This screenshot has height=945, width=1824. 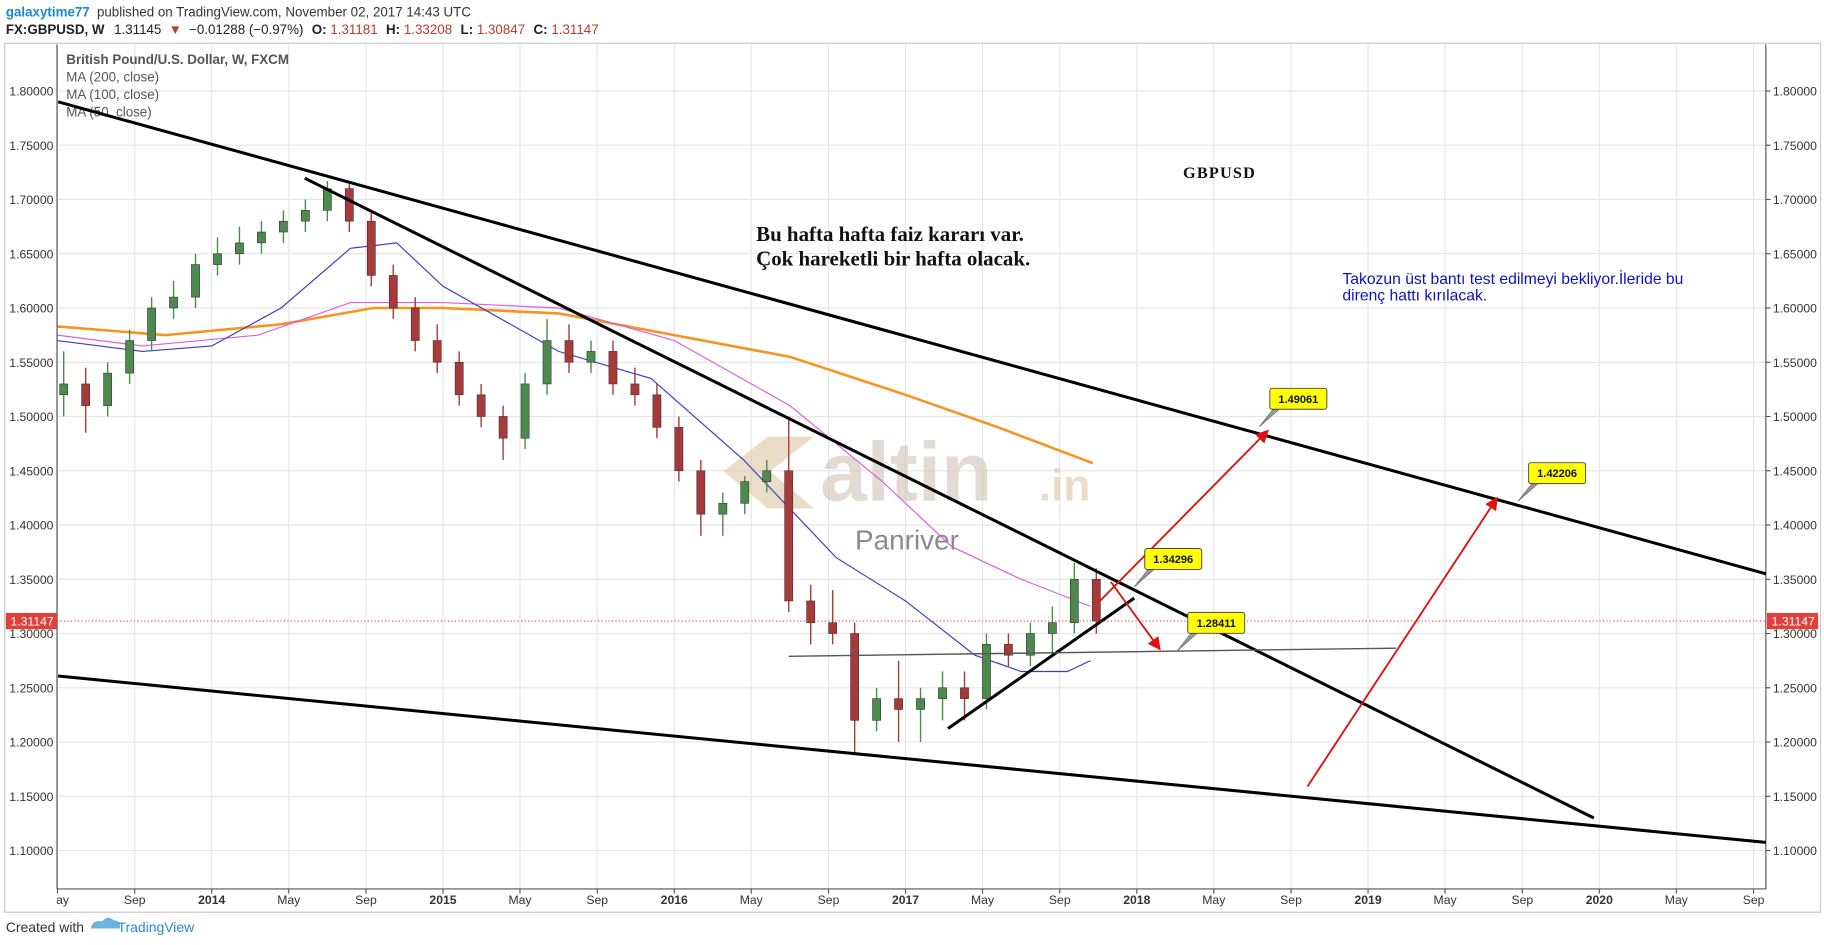 I want to click on x-tick-label: 2014, so click(x=211, y=900).